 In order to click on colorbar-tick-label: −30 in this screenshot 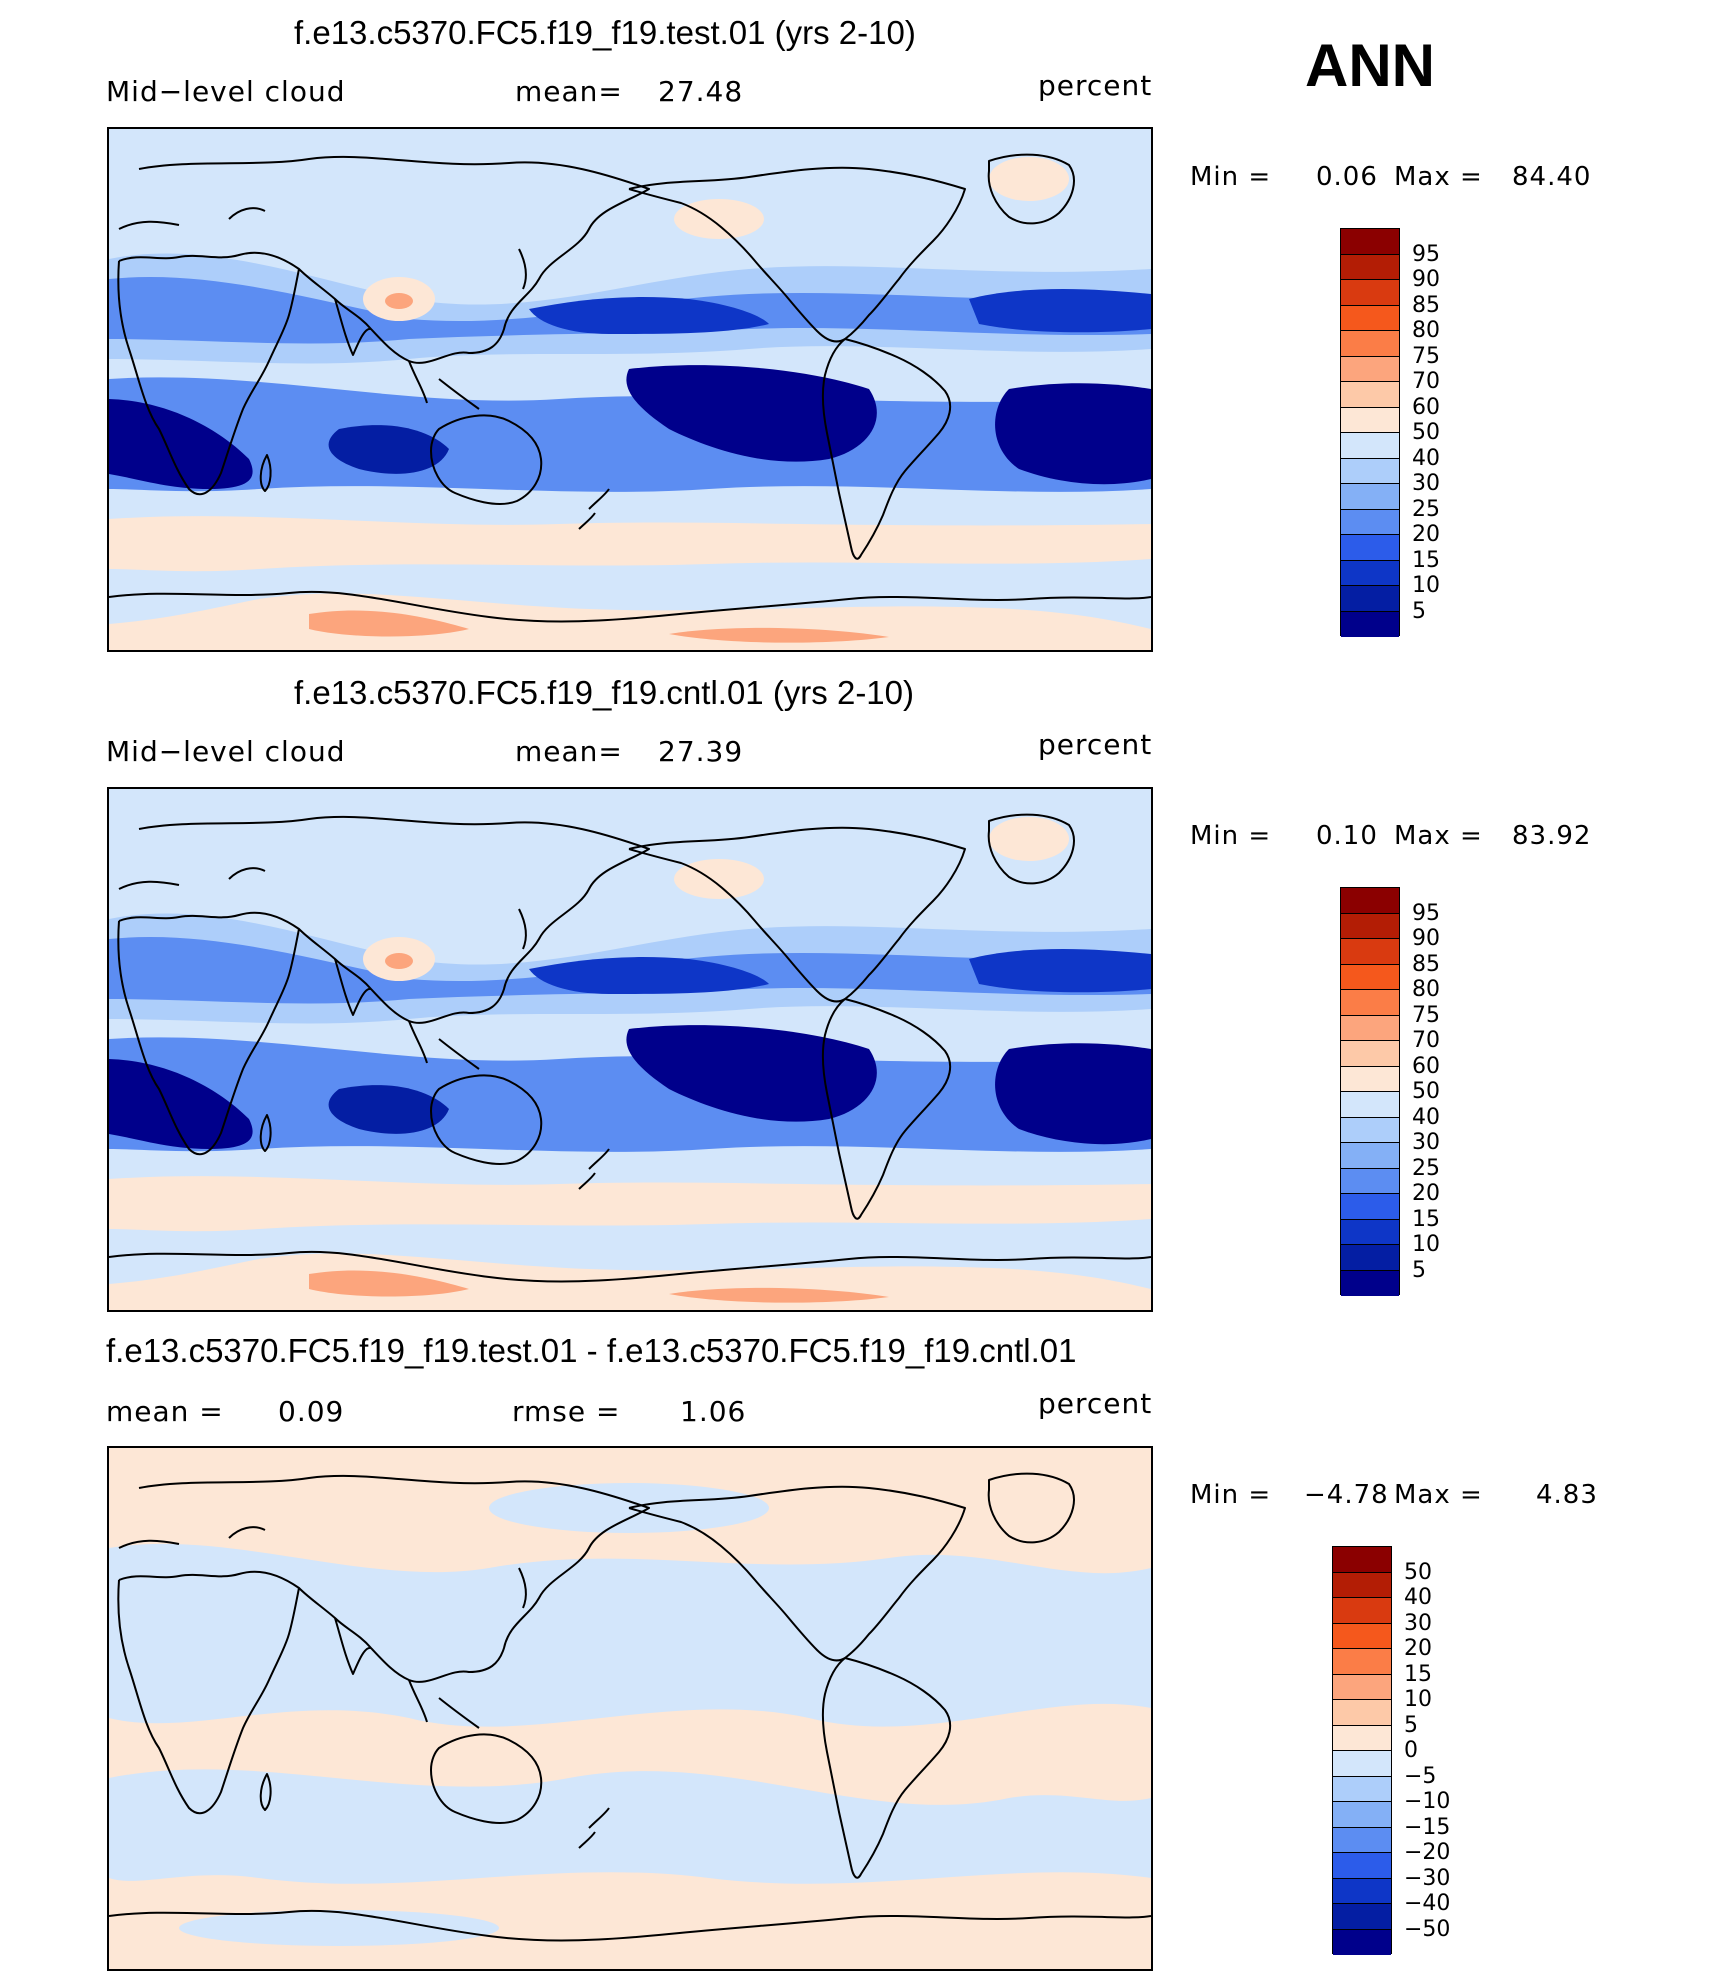, I will do `click(1427, 1878)`.